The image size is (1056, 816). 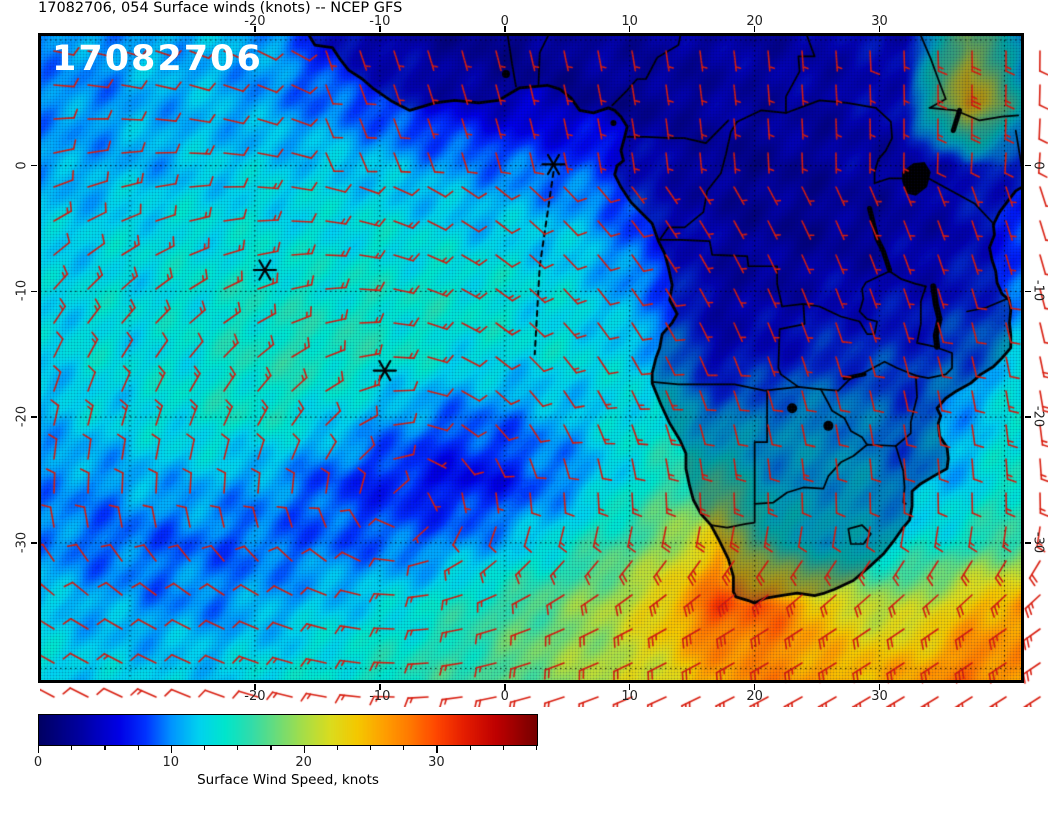 What do you see at coordinates (38, 762) in the screenshot?
I see `colorbar-tick-label: 0` at bounding box center [38, 762].